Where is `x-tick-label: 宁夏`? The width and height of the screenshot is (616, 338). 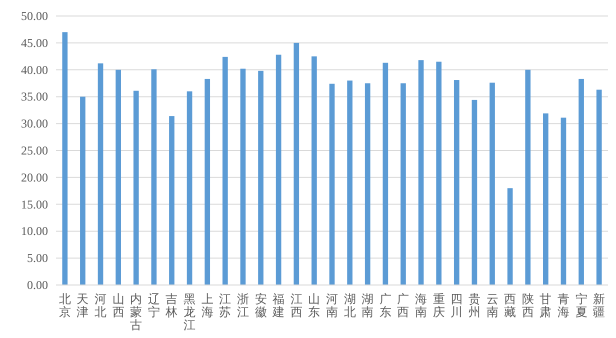
x-tick-label: 宁夏 is located at coordinates (581, 305).